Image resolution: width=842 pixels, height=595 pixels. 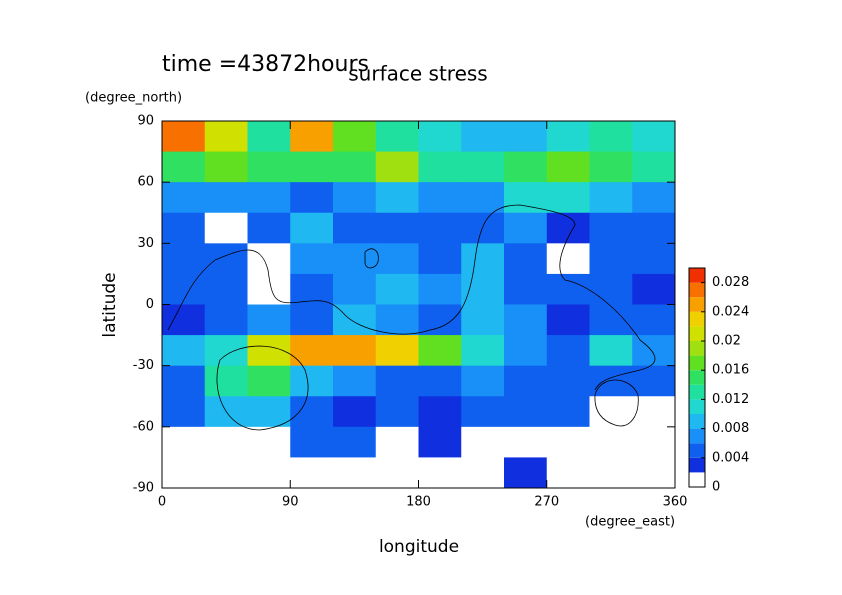 I want to click on x-tick-label: 90, so click(x=290, y=502).